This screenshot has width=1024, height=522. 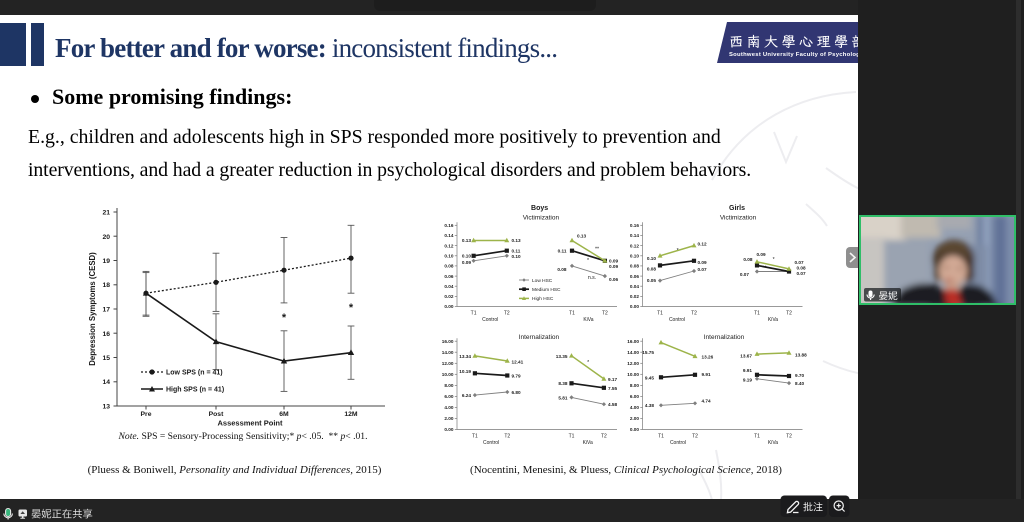 I want to click on svg-text: 10.19, so click(x=465, y=371).